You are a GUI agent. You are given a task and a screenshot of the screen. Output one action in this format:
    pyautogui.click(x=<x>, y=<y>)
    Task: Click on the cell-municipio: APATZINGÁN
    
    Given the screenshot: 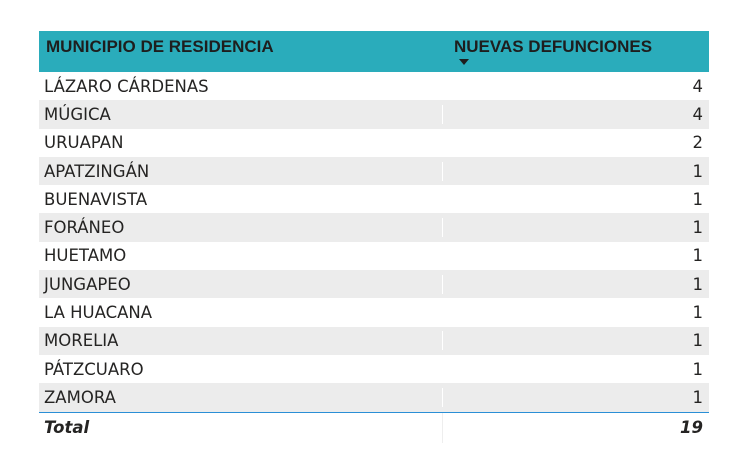 What is the action you would take?
    pyautogui.click(x=97, y=171)
    